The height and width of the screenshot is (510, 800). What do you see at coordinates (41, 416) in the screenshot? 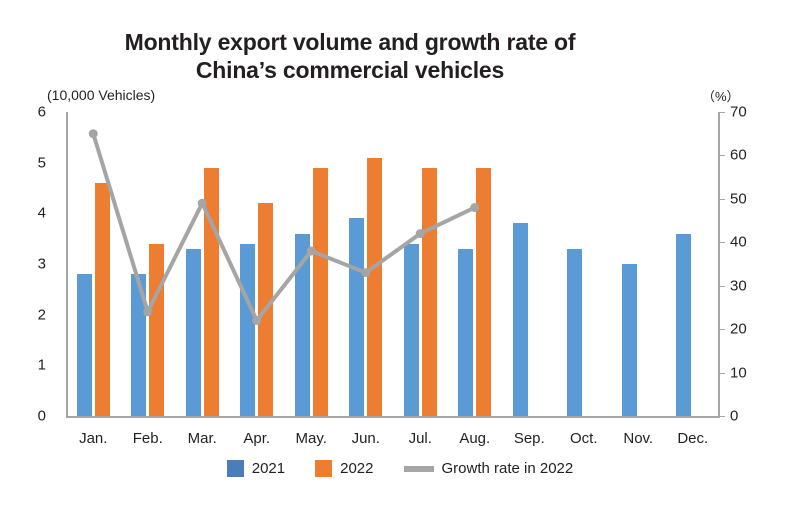
I see `y-axis-left-tick-label: 0` at bounding box center [41, 416].